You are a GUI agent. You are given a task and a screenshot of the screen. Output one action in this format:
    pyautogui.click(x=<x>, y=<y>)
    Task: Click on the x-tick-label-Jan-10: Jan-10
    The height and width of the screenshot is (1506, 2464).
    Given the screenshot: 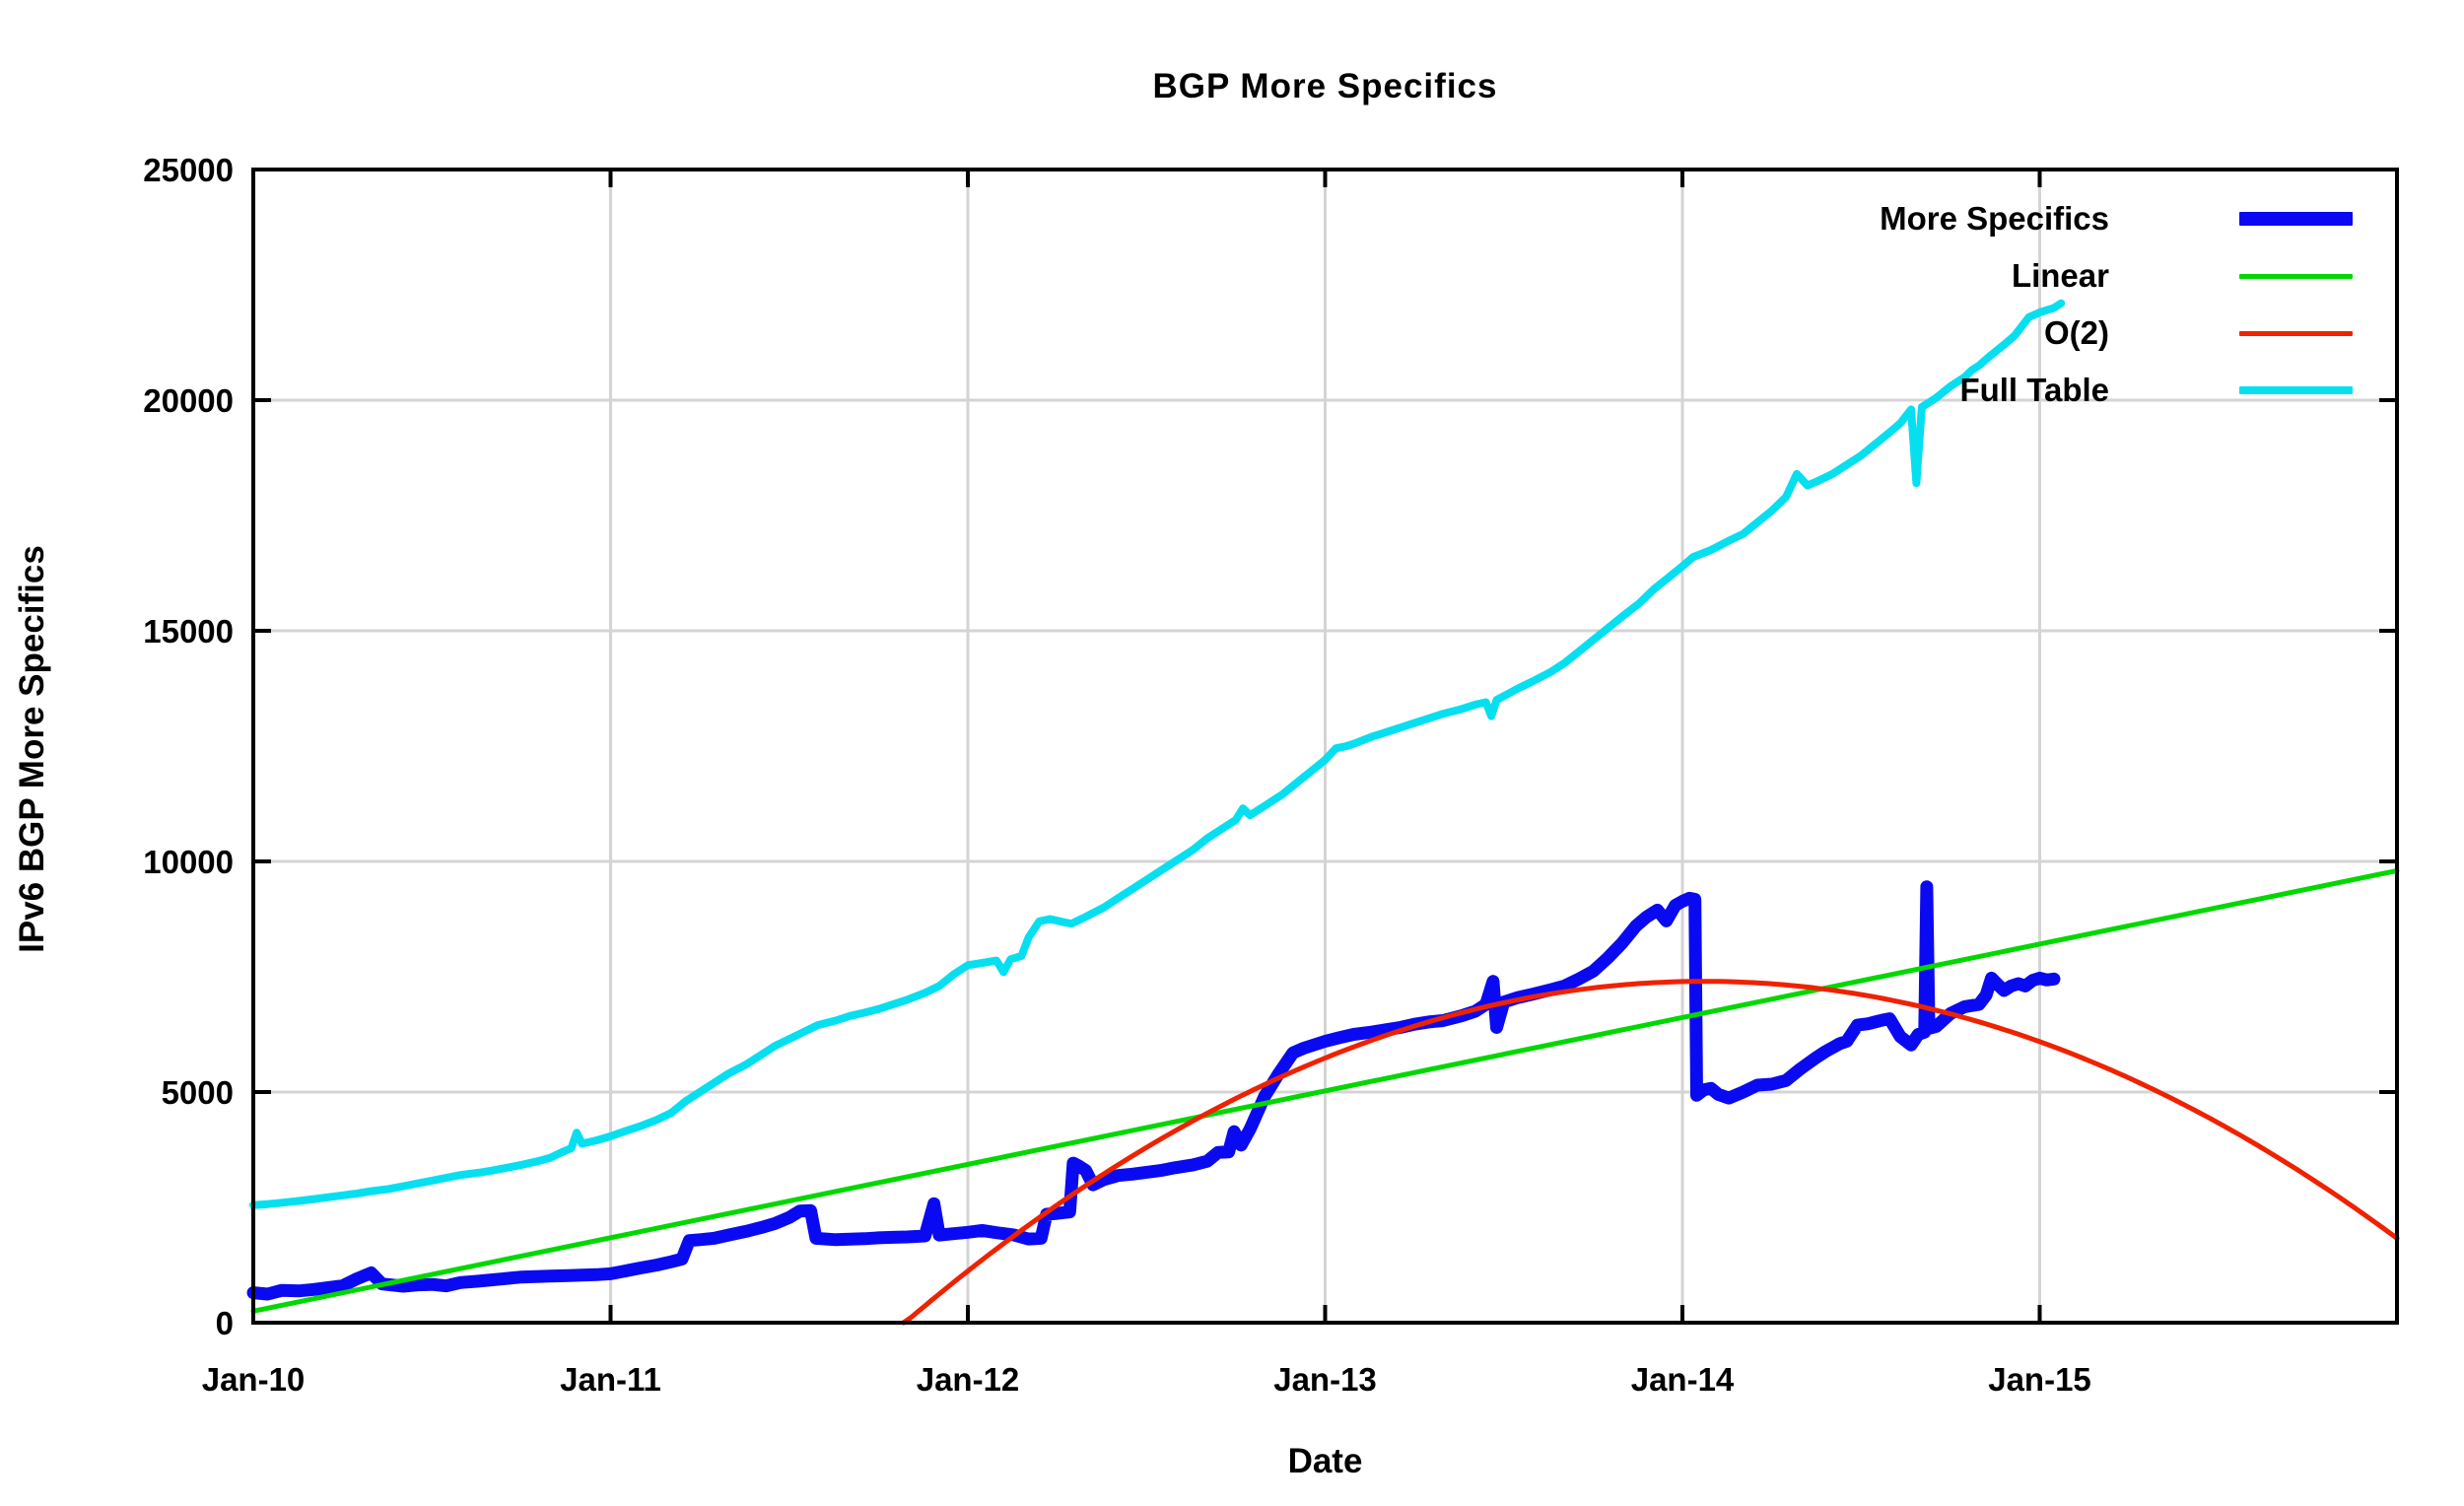 What is the action you would take?
    pyautogui.click(x=253, y=1379)
    